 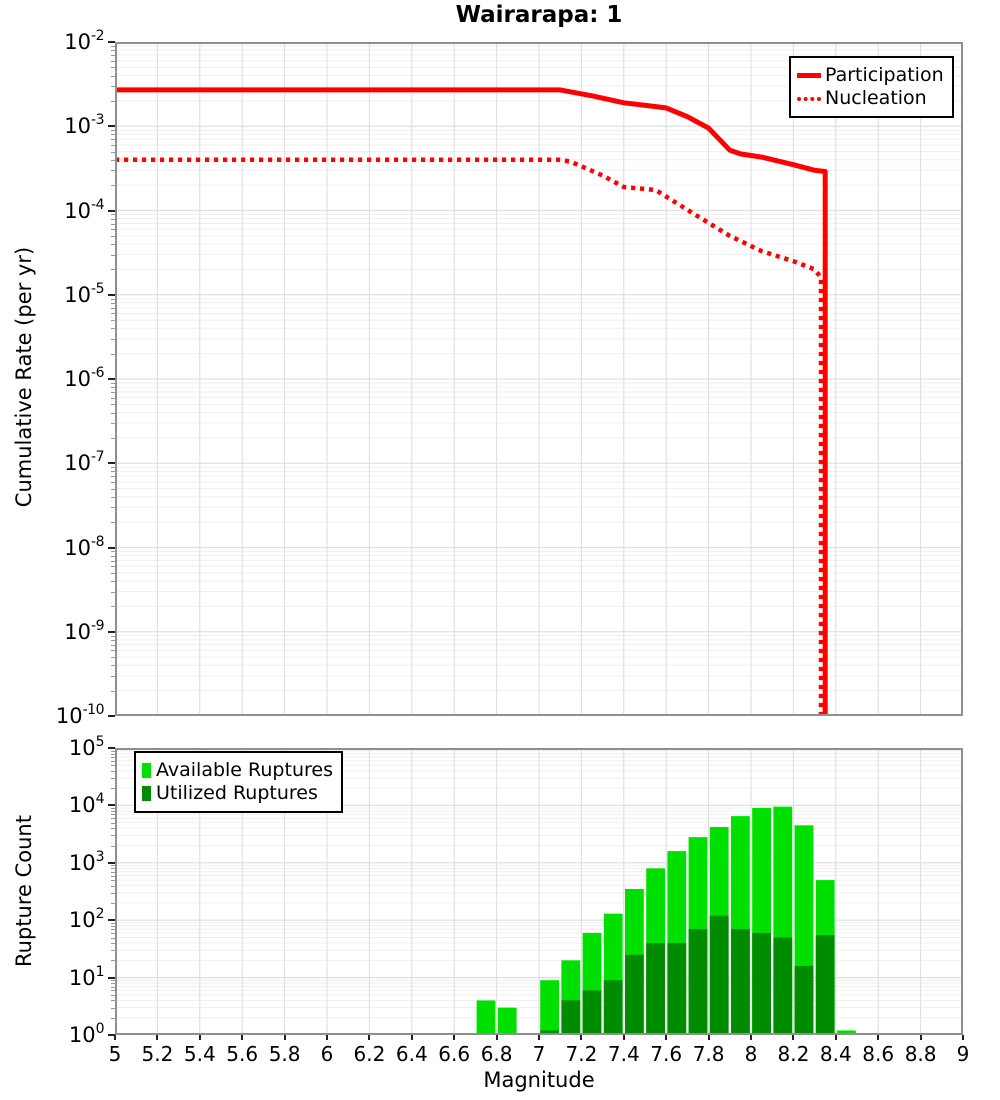 I want to click on bottom-y-axis-label: Rupture Count, so click(x=24, y=891).